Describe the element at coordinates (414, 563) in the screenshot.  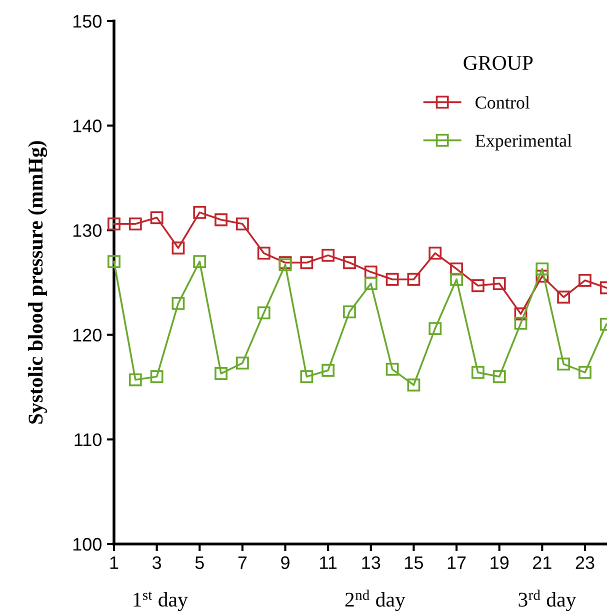
I see `x-tick-label: 15` at that location.